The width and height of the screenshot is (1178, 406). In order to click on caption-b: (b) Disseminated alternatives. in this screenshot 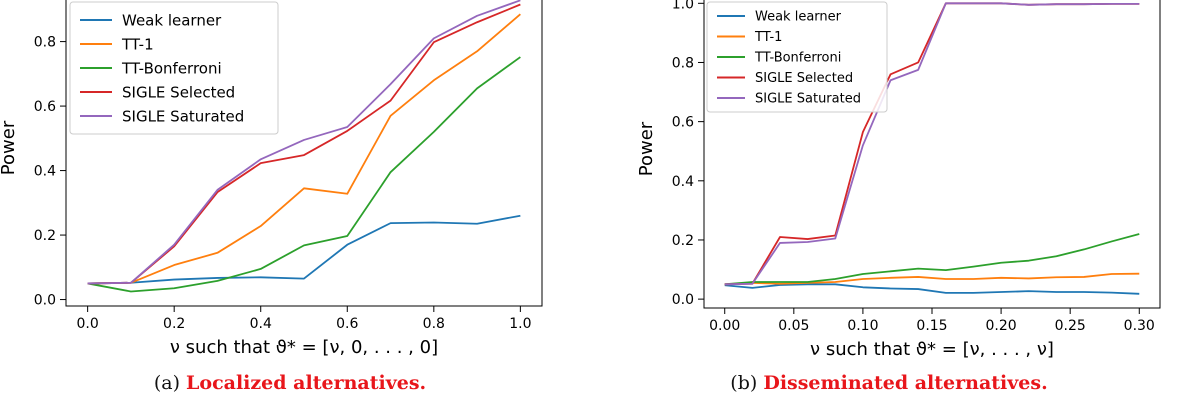, I will do `click(889, 383)`.